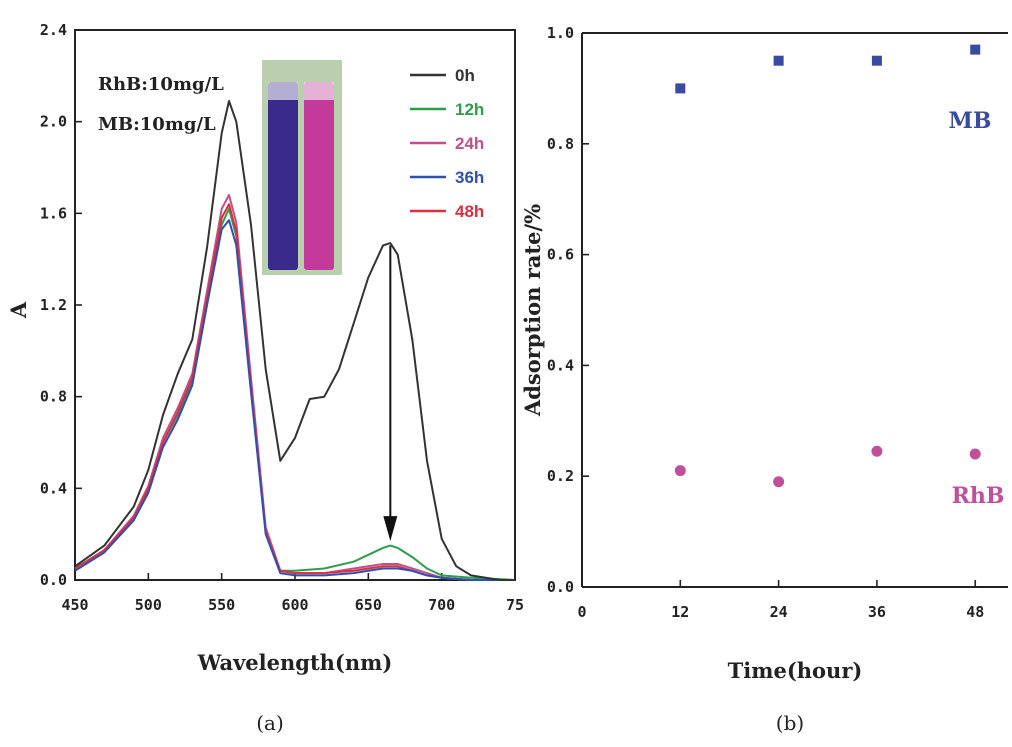 This screenshot has width=1012, height=747. I want to click on panel-a-xtick-label: 550, so click(221, 605).